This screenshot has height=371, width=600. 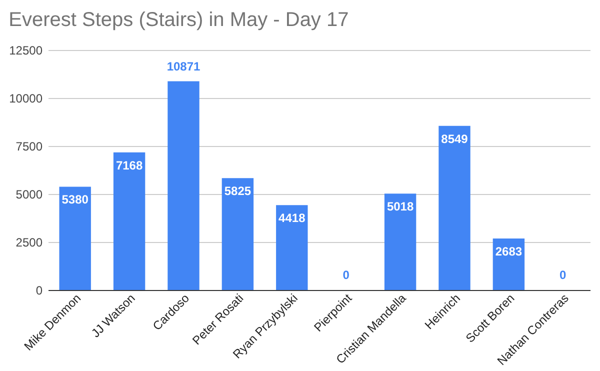 I want to click on data-label: 5380, so click(x=75, y=199).